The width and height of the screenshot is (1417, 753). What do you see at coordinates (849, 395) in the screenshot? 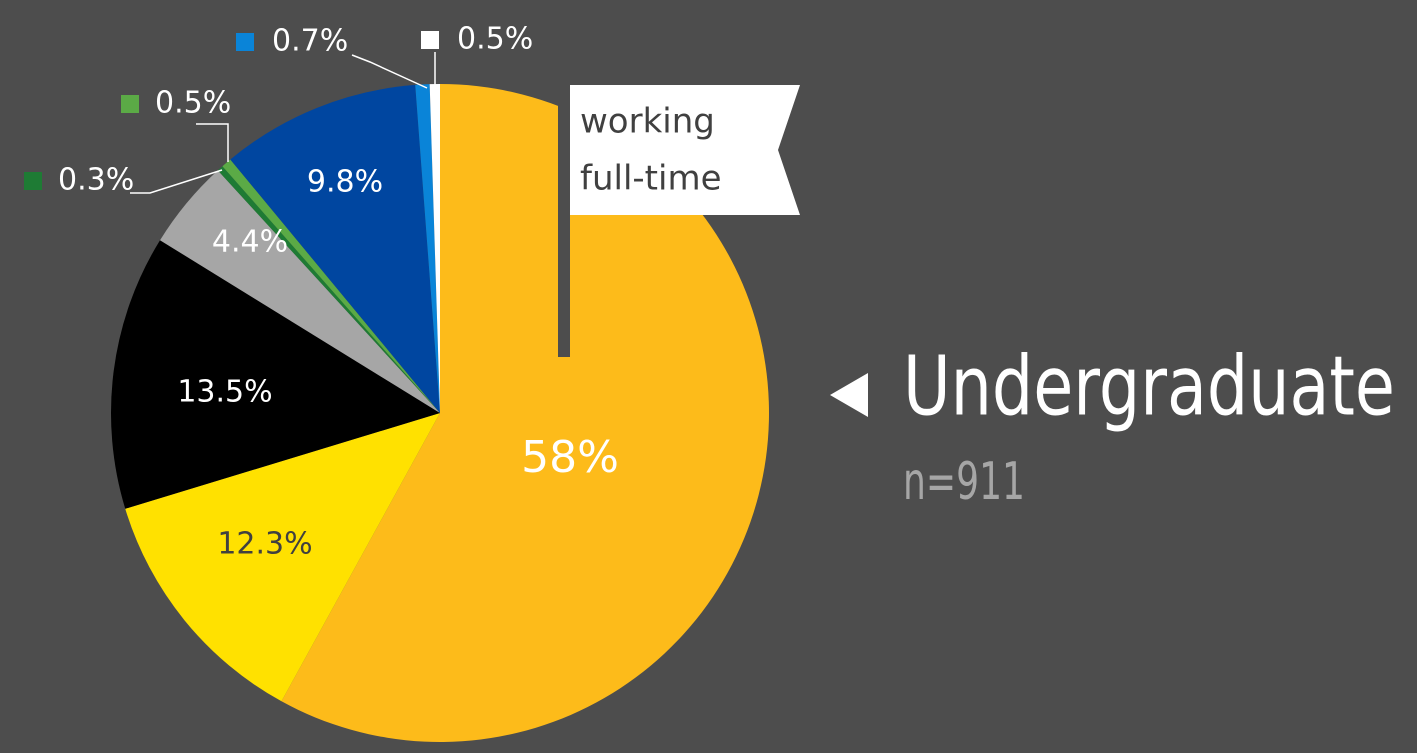
I see `title-marker` at bounding box center [849, 395].